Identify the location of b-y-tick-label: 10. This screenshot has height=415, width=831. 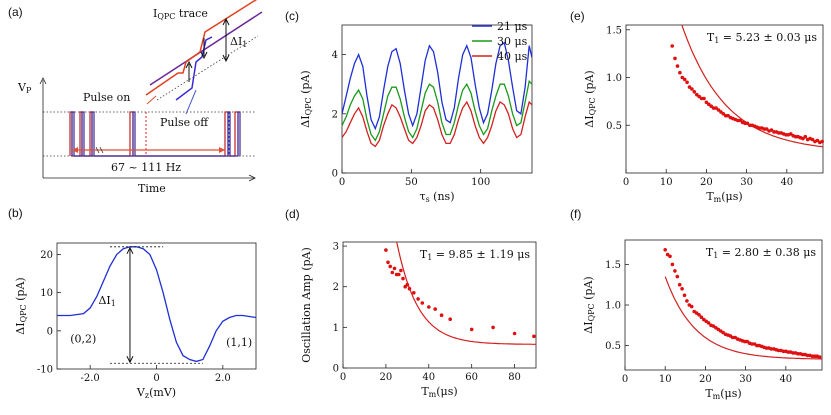
(46, 293).